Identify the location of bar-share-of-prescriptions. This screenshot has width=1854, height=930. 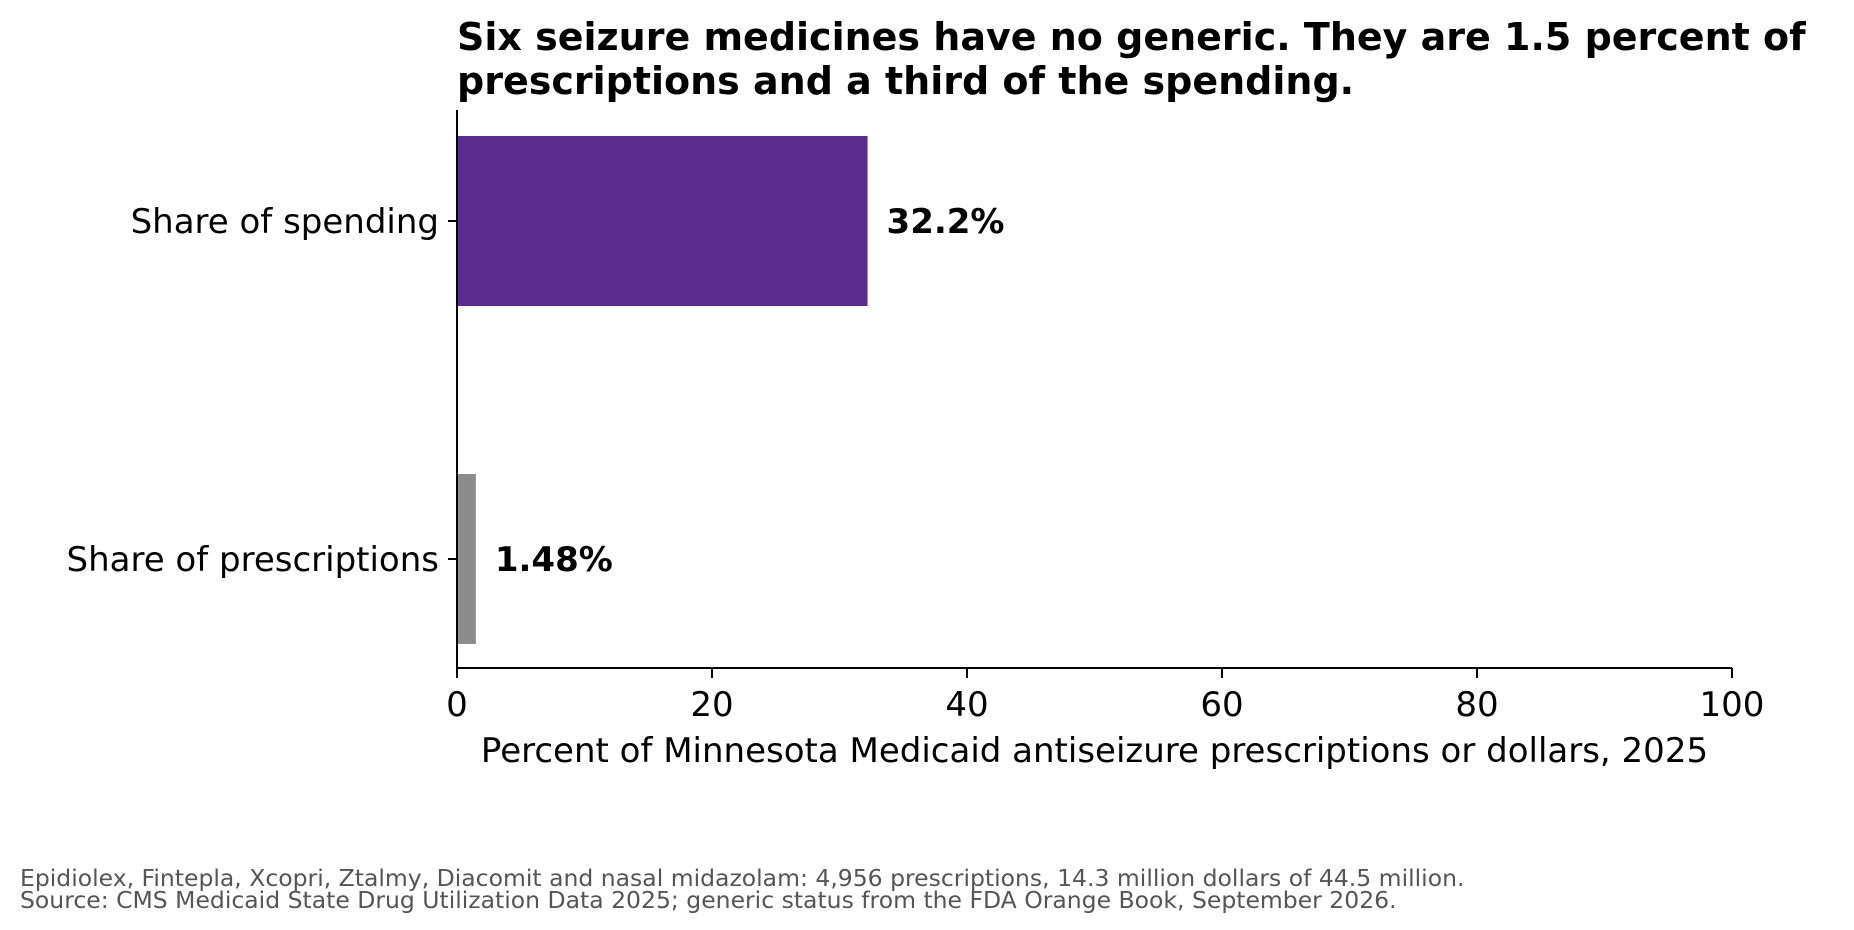
(466, 559).